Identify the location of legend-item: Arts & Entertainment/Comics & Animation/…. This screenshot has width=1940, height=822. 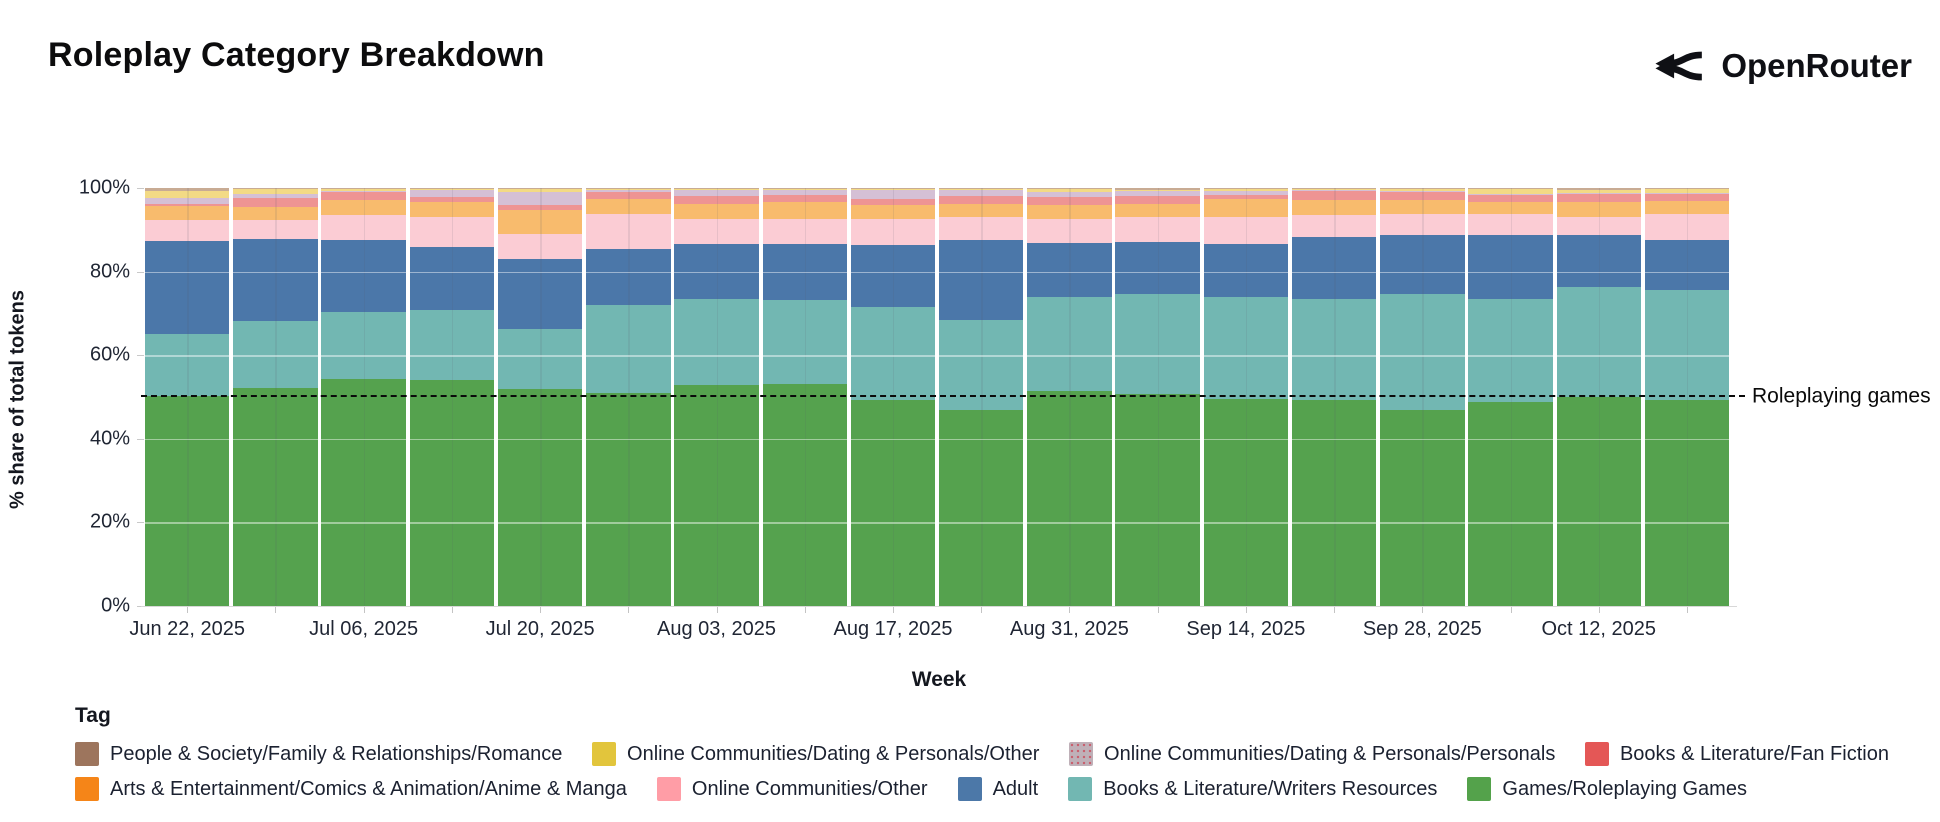
(351, 789).